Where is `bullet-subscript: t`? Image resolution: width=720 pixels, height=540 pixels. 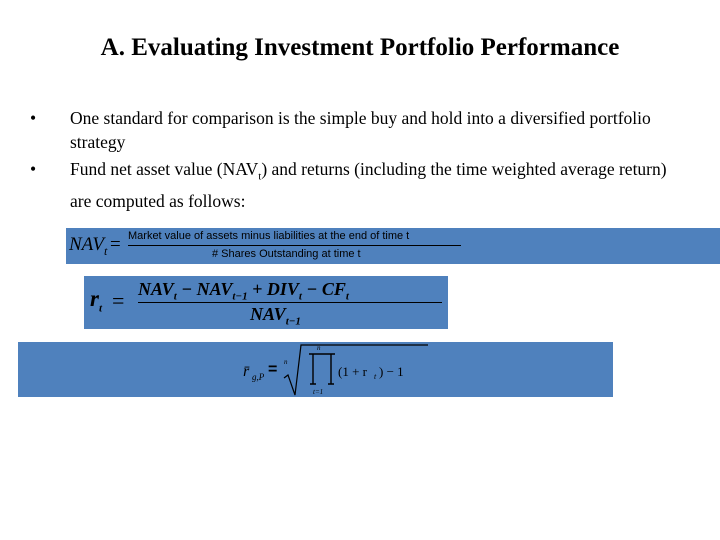 bullet-subscript: t is located at coordinates (260, 176).